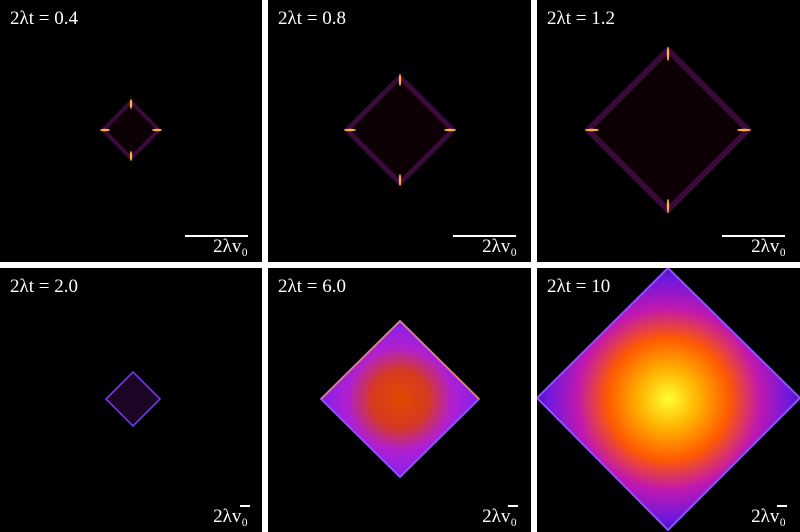 The image size is (800, 532). What do you see at coordinates (400, 359) in the screenshot?
I see `edge-highlight` at bounding box center [400, 359].